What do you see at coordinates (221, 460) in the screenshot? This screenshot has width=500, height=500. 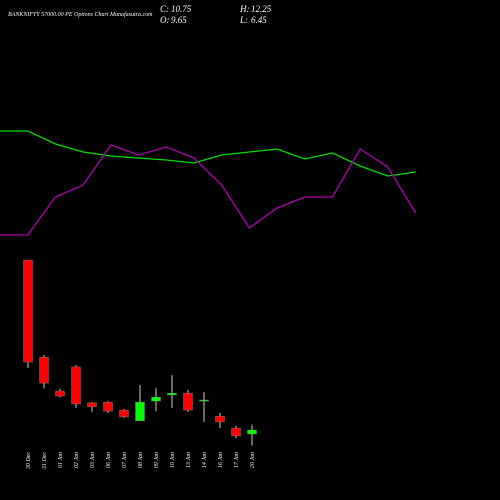 I see `x-tick-label: 16 Jan` at bounding box center [221, 460].